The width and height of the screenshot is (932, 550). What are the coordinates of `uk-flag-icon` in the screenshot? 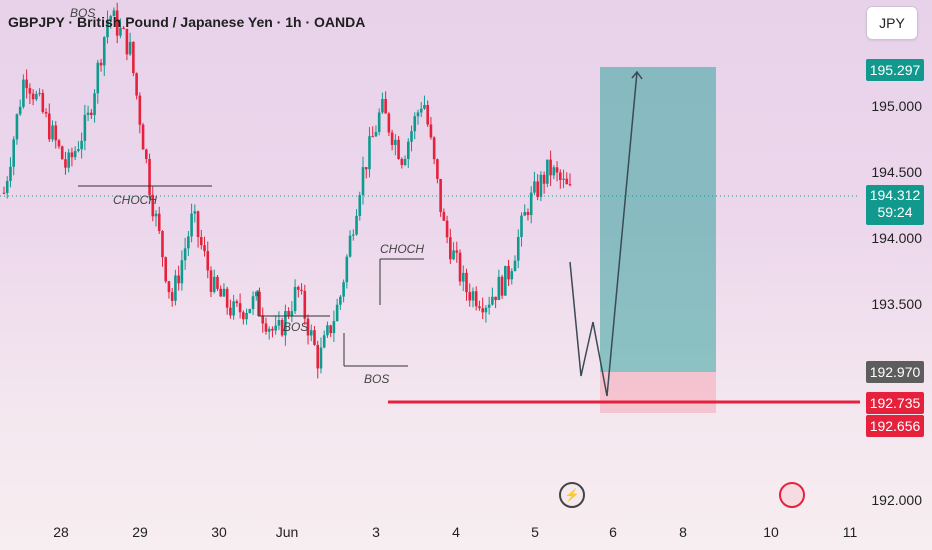 It's located at (792, 495).